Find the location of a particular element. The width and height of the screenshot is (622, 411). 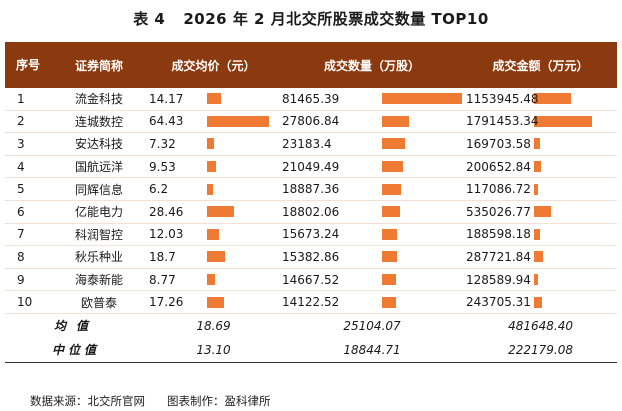

header-index: 序号 is located at coordinates (28, 65).